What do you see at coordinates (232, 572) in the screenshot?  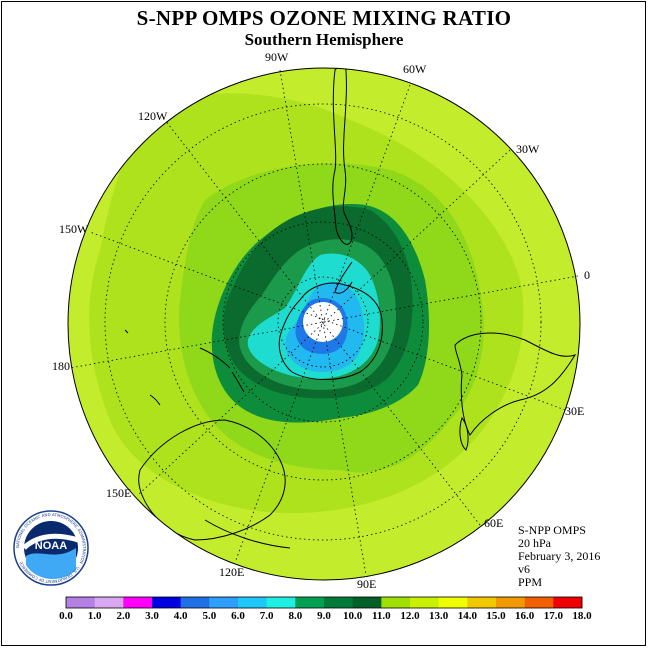 I see `lon-label-120e: 120E` at bounding box center [232, 572].